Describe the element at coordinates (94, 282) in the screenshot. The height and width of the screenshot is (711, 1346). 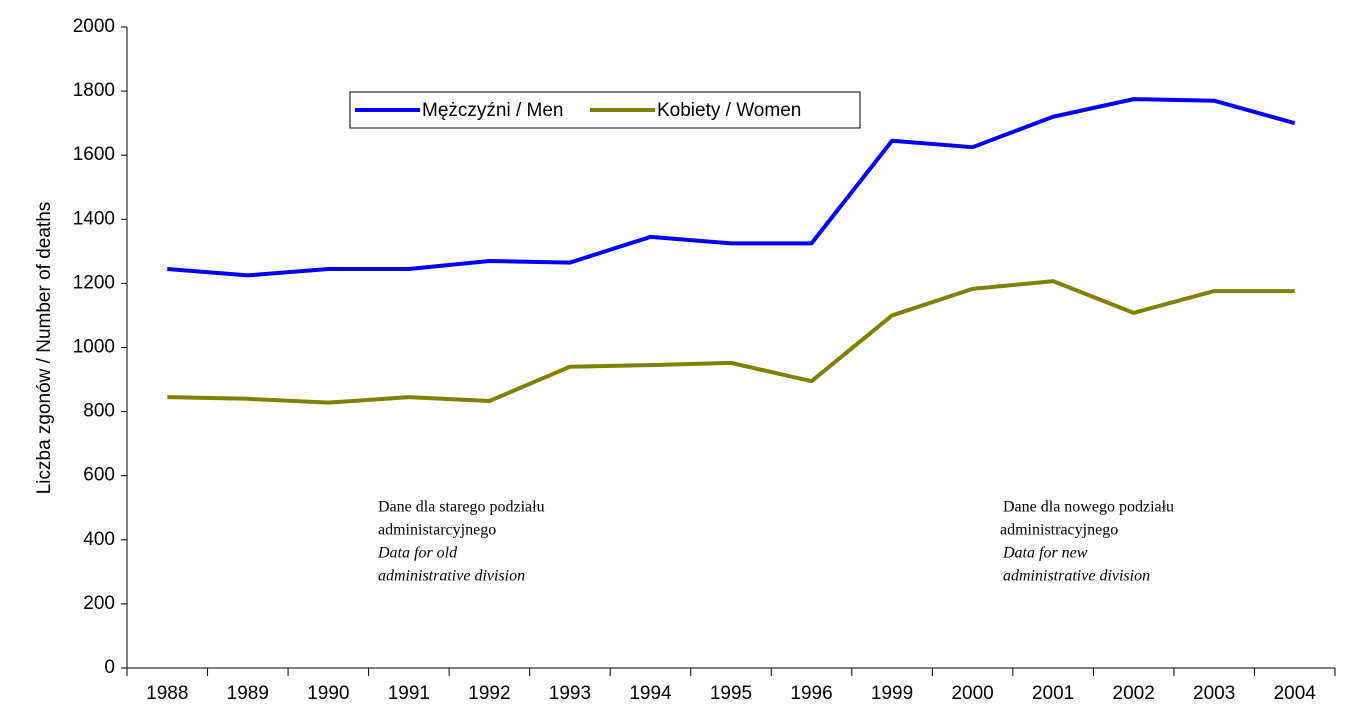
I see `y-tick-label: 1200` at that location.